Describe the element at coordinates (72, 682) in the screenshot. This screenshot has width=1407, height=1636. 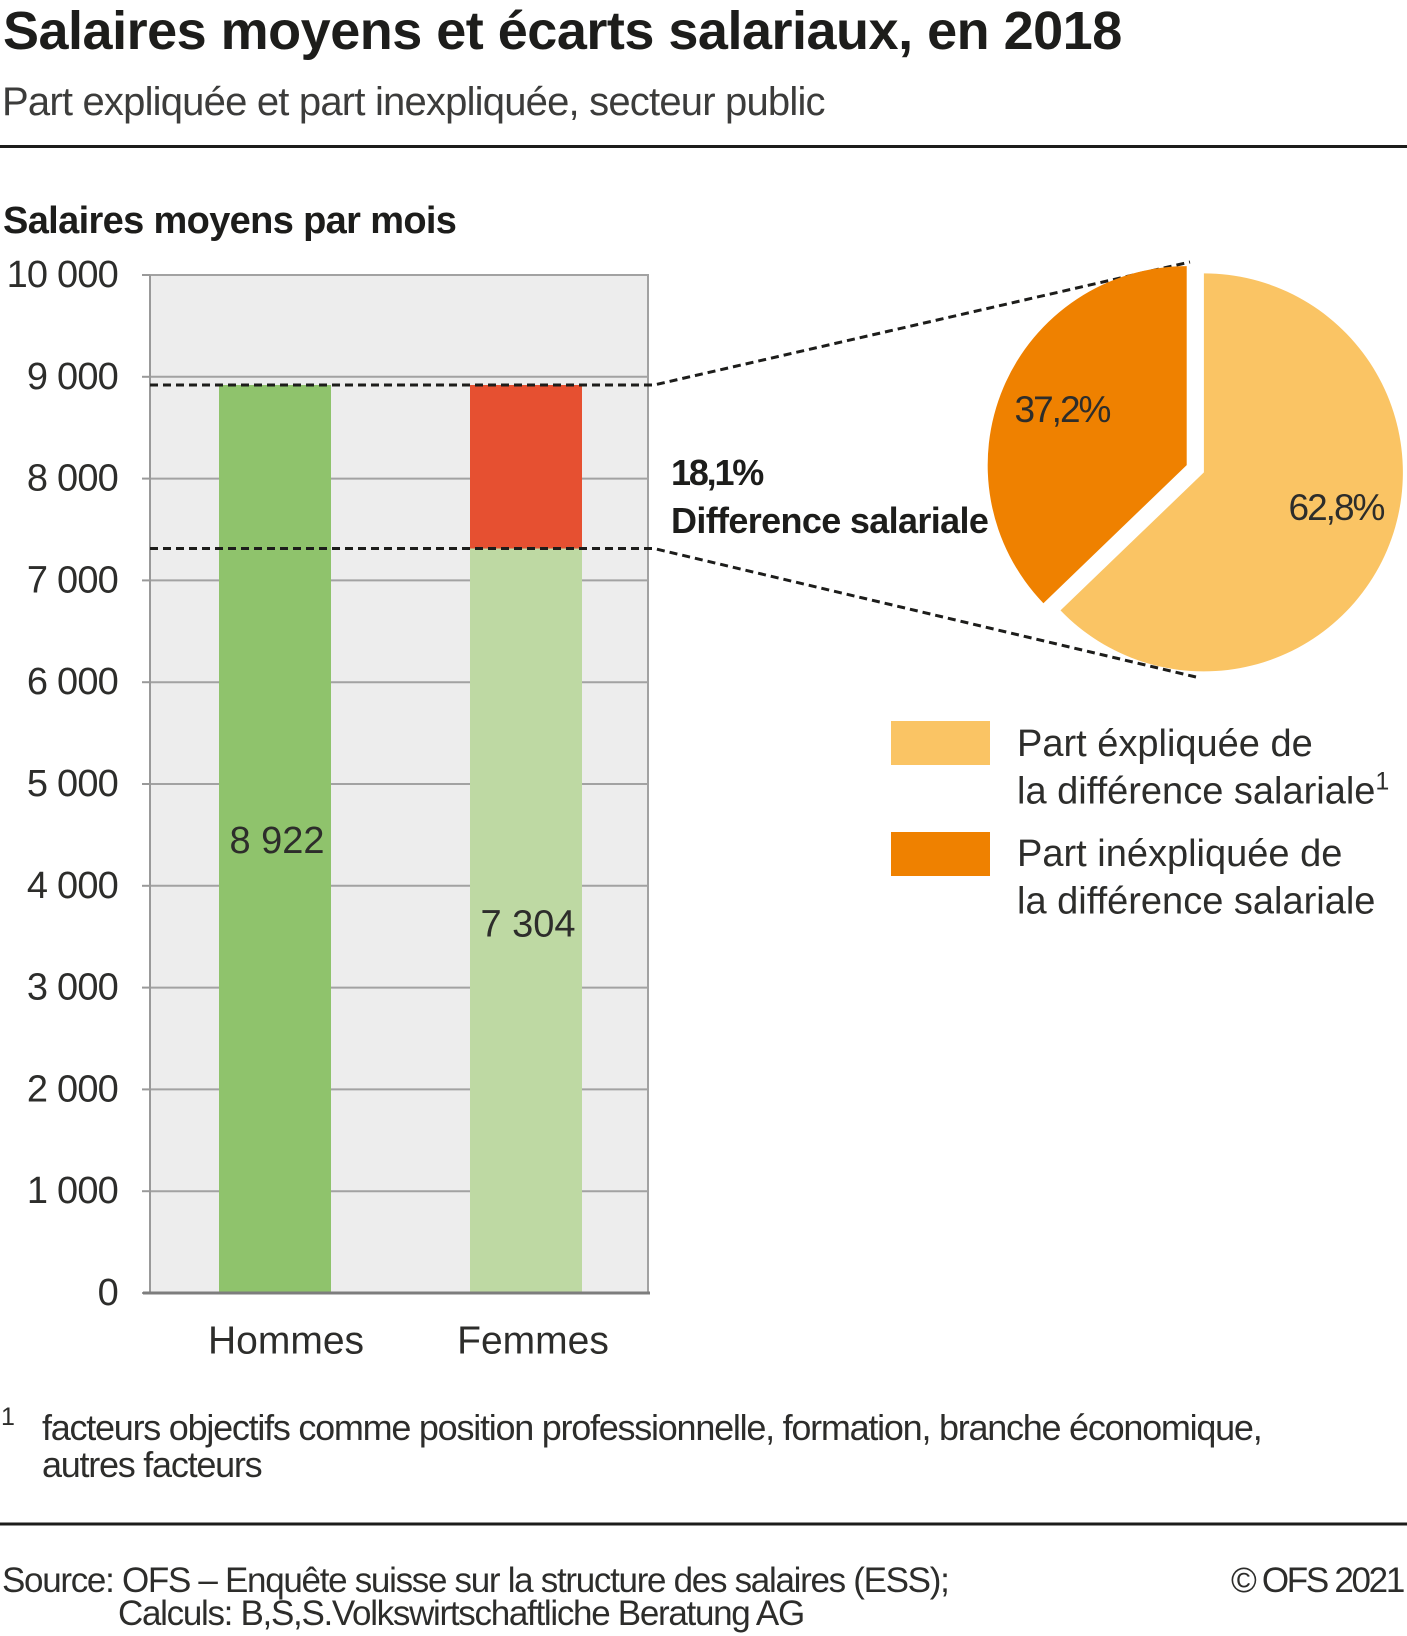
I see `svg-text: 6 000` at that location.